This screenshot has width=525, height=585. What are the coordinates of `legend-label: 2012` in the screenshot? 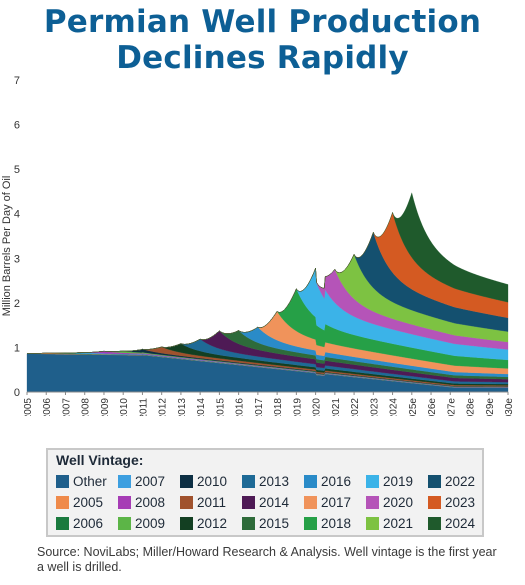 It's located at (212, 523).